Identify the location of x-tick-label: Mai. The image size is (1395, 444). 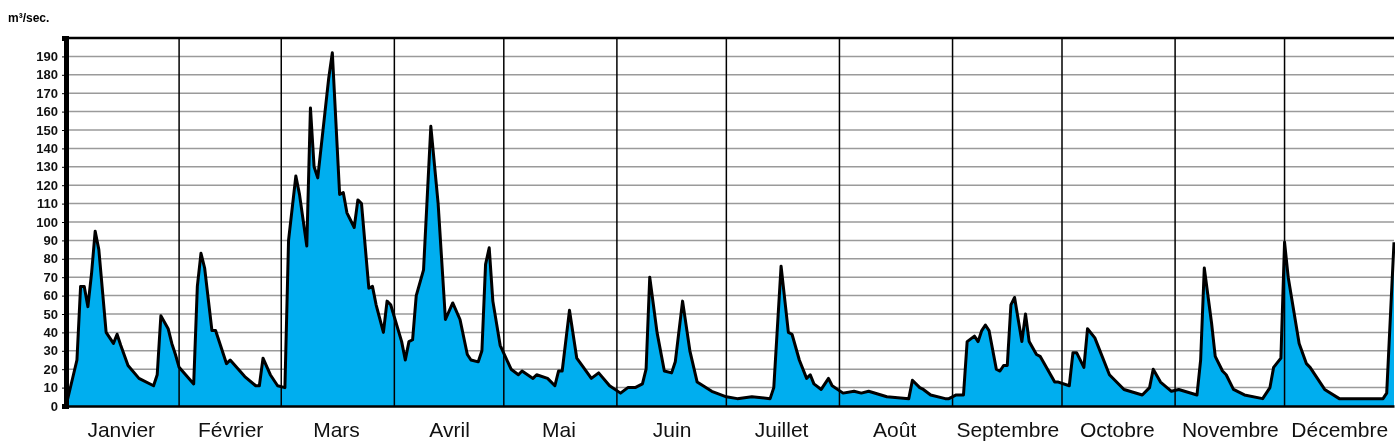
(559, 429).